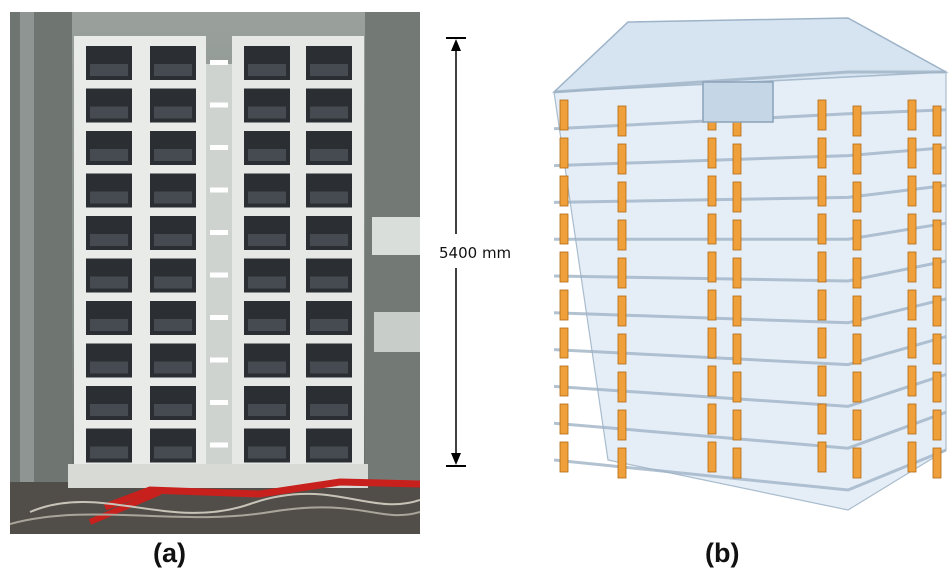 The image size is (950, 573). I want to click on caption-a: (a), so click(169, 553).